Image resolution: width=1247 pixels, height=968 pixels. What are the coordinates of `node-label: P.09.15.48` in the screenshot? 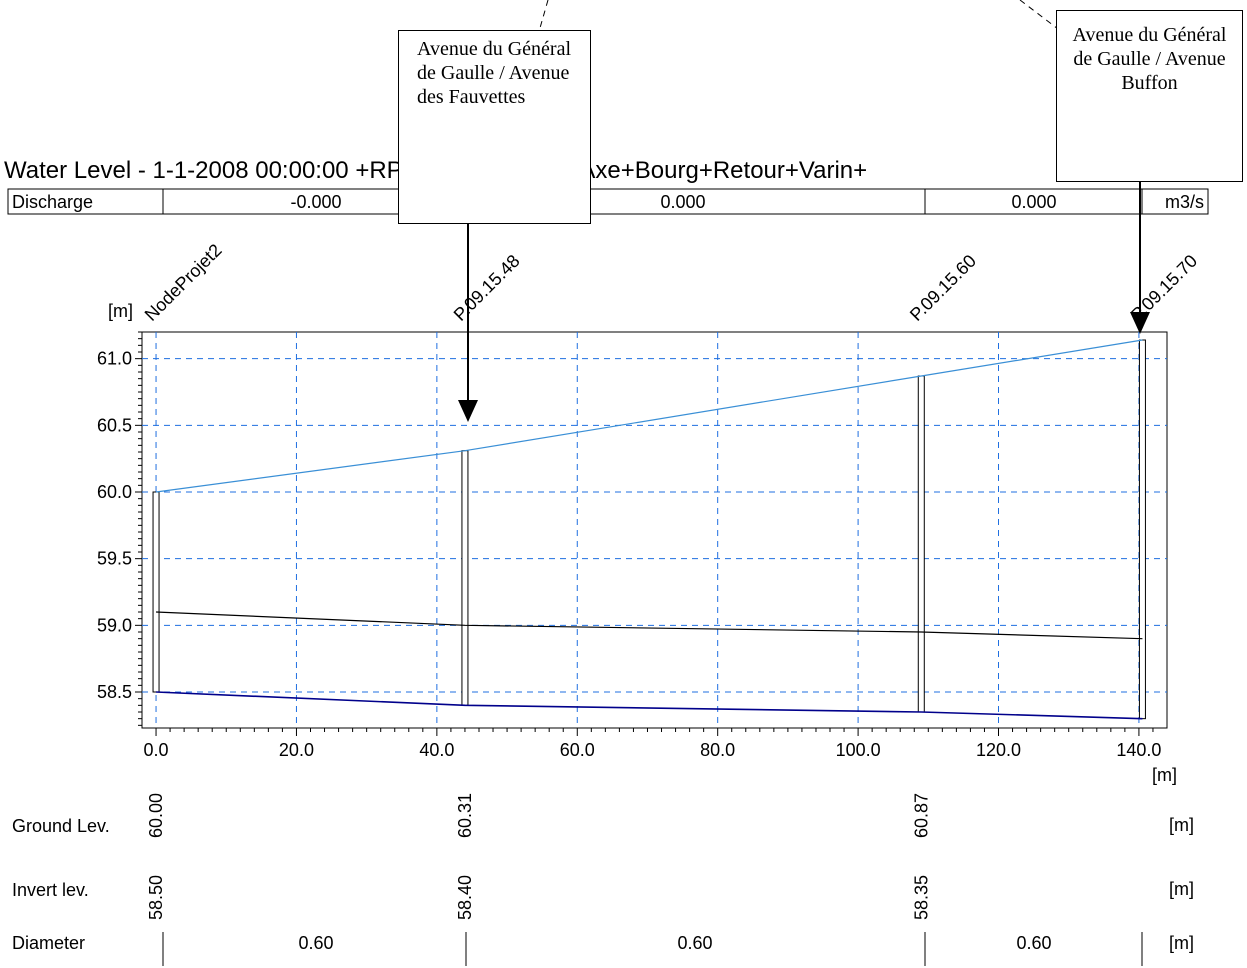 It's located at (487, 288).